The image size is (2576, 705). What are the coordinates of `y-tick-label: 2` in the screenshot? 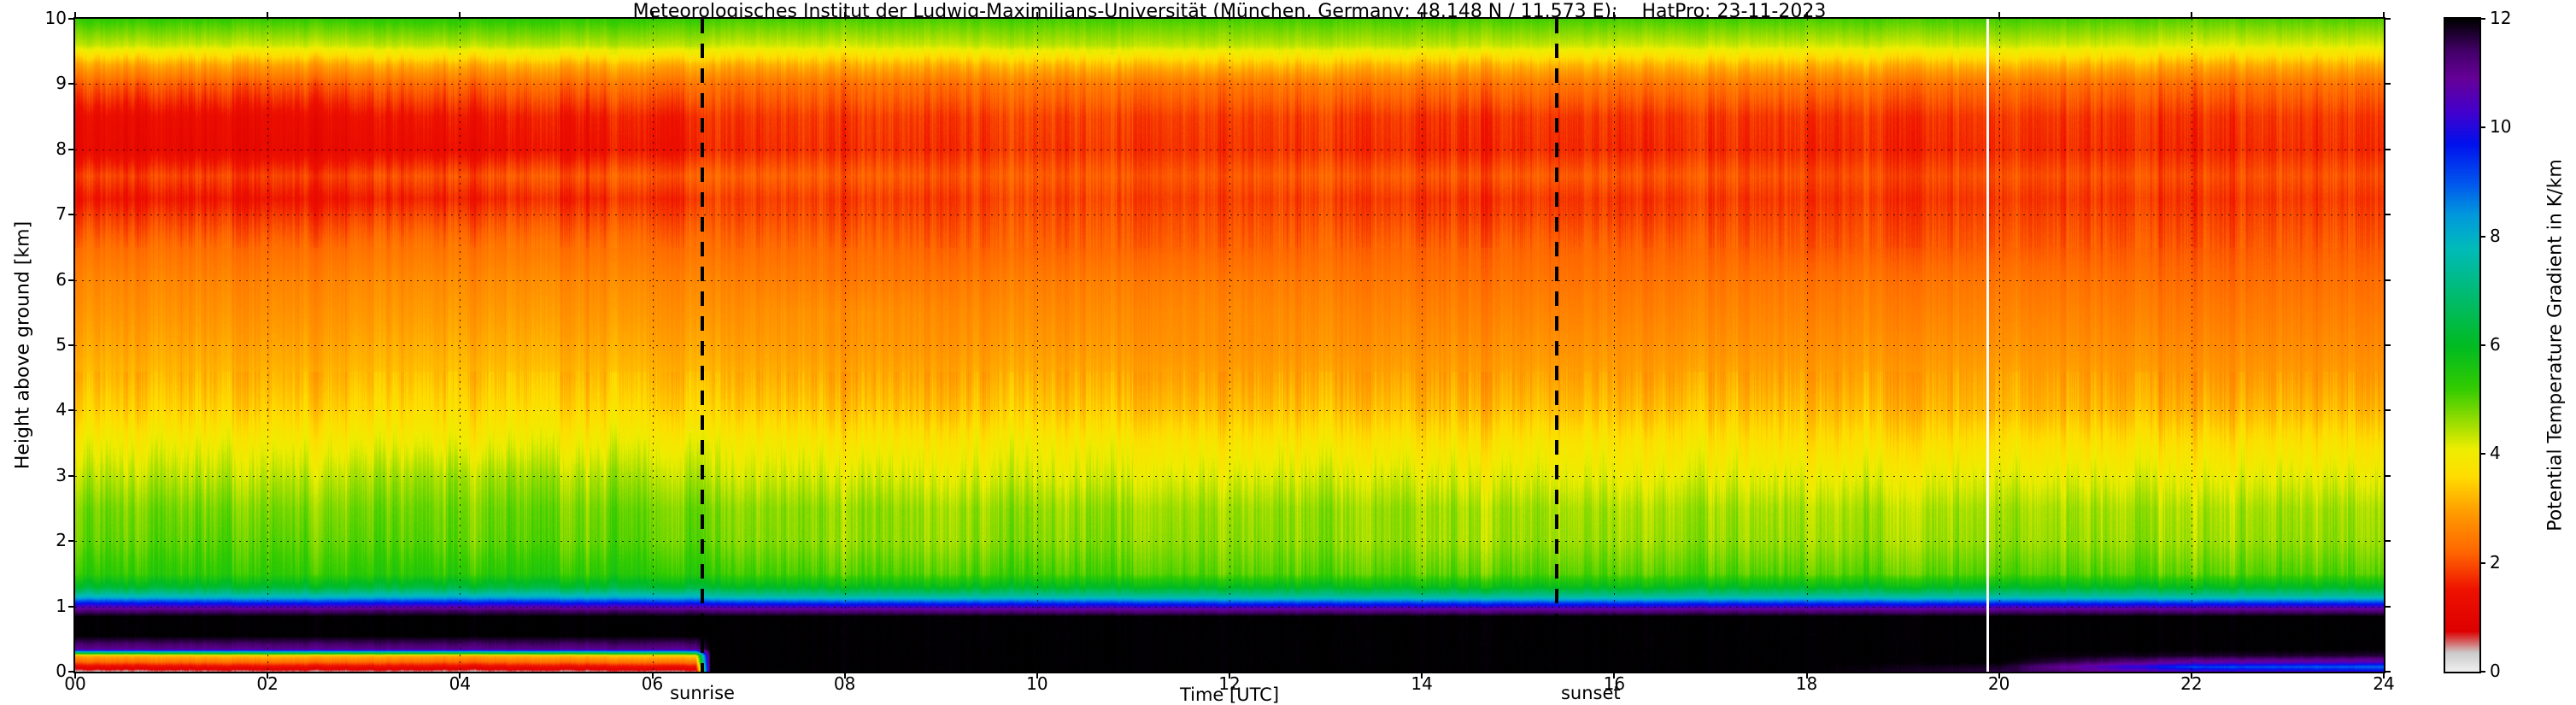 It's located at (61, 540).